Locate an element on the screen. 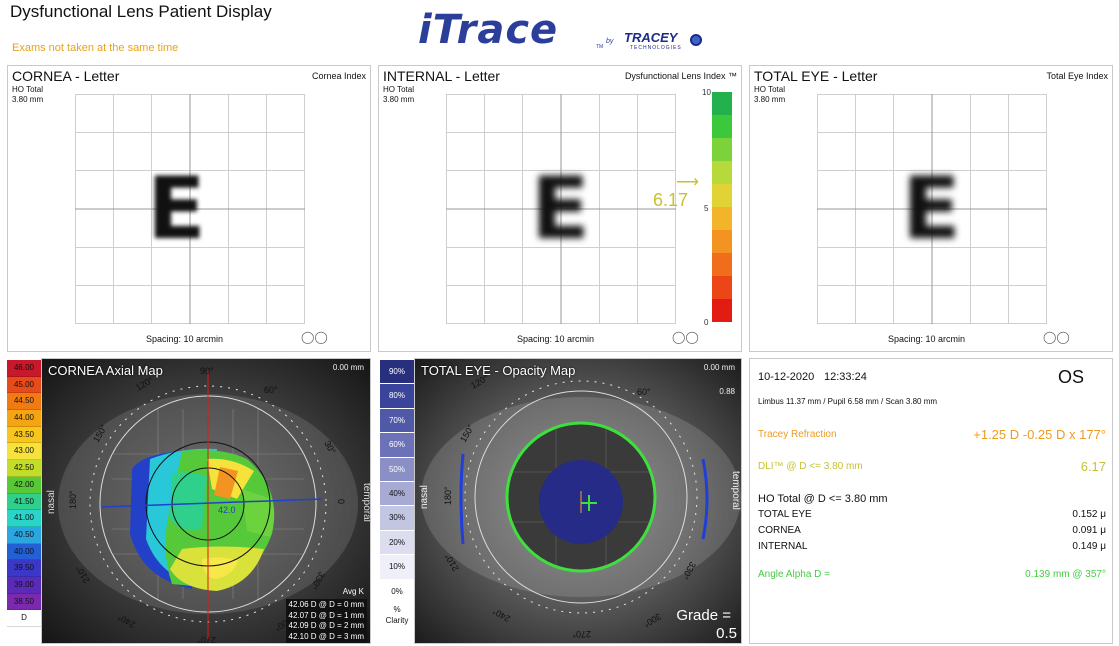 This screenshot has width=1119, height=646. ho-row-label: TOTAL EYE is located at coordinates (785, 514).